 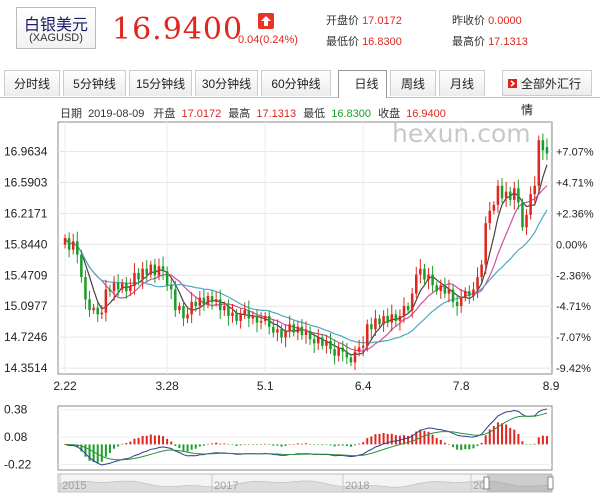 What do you see at coordinates (305, 486) in the screenshot?
I see `timeline-area` at bounding box center [305, 486].